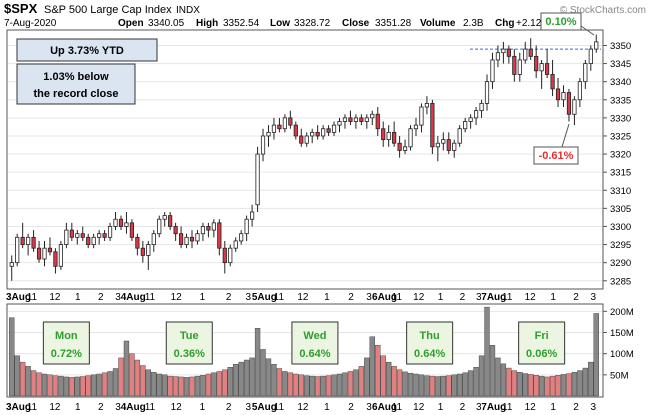 This screenshot has width=650, height=415. Describe the element at coordinates (207, 23) in the screenshot. I see `high-label: High` at that location.